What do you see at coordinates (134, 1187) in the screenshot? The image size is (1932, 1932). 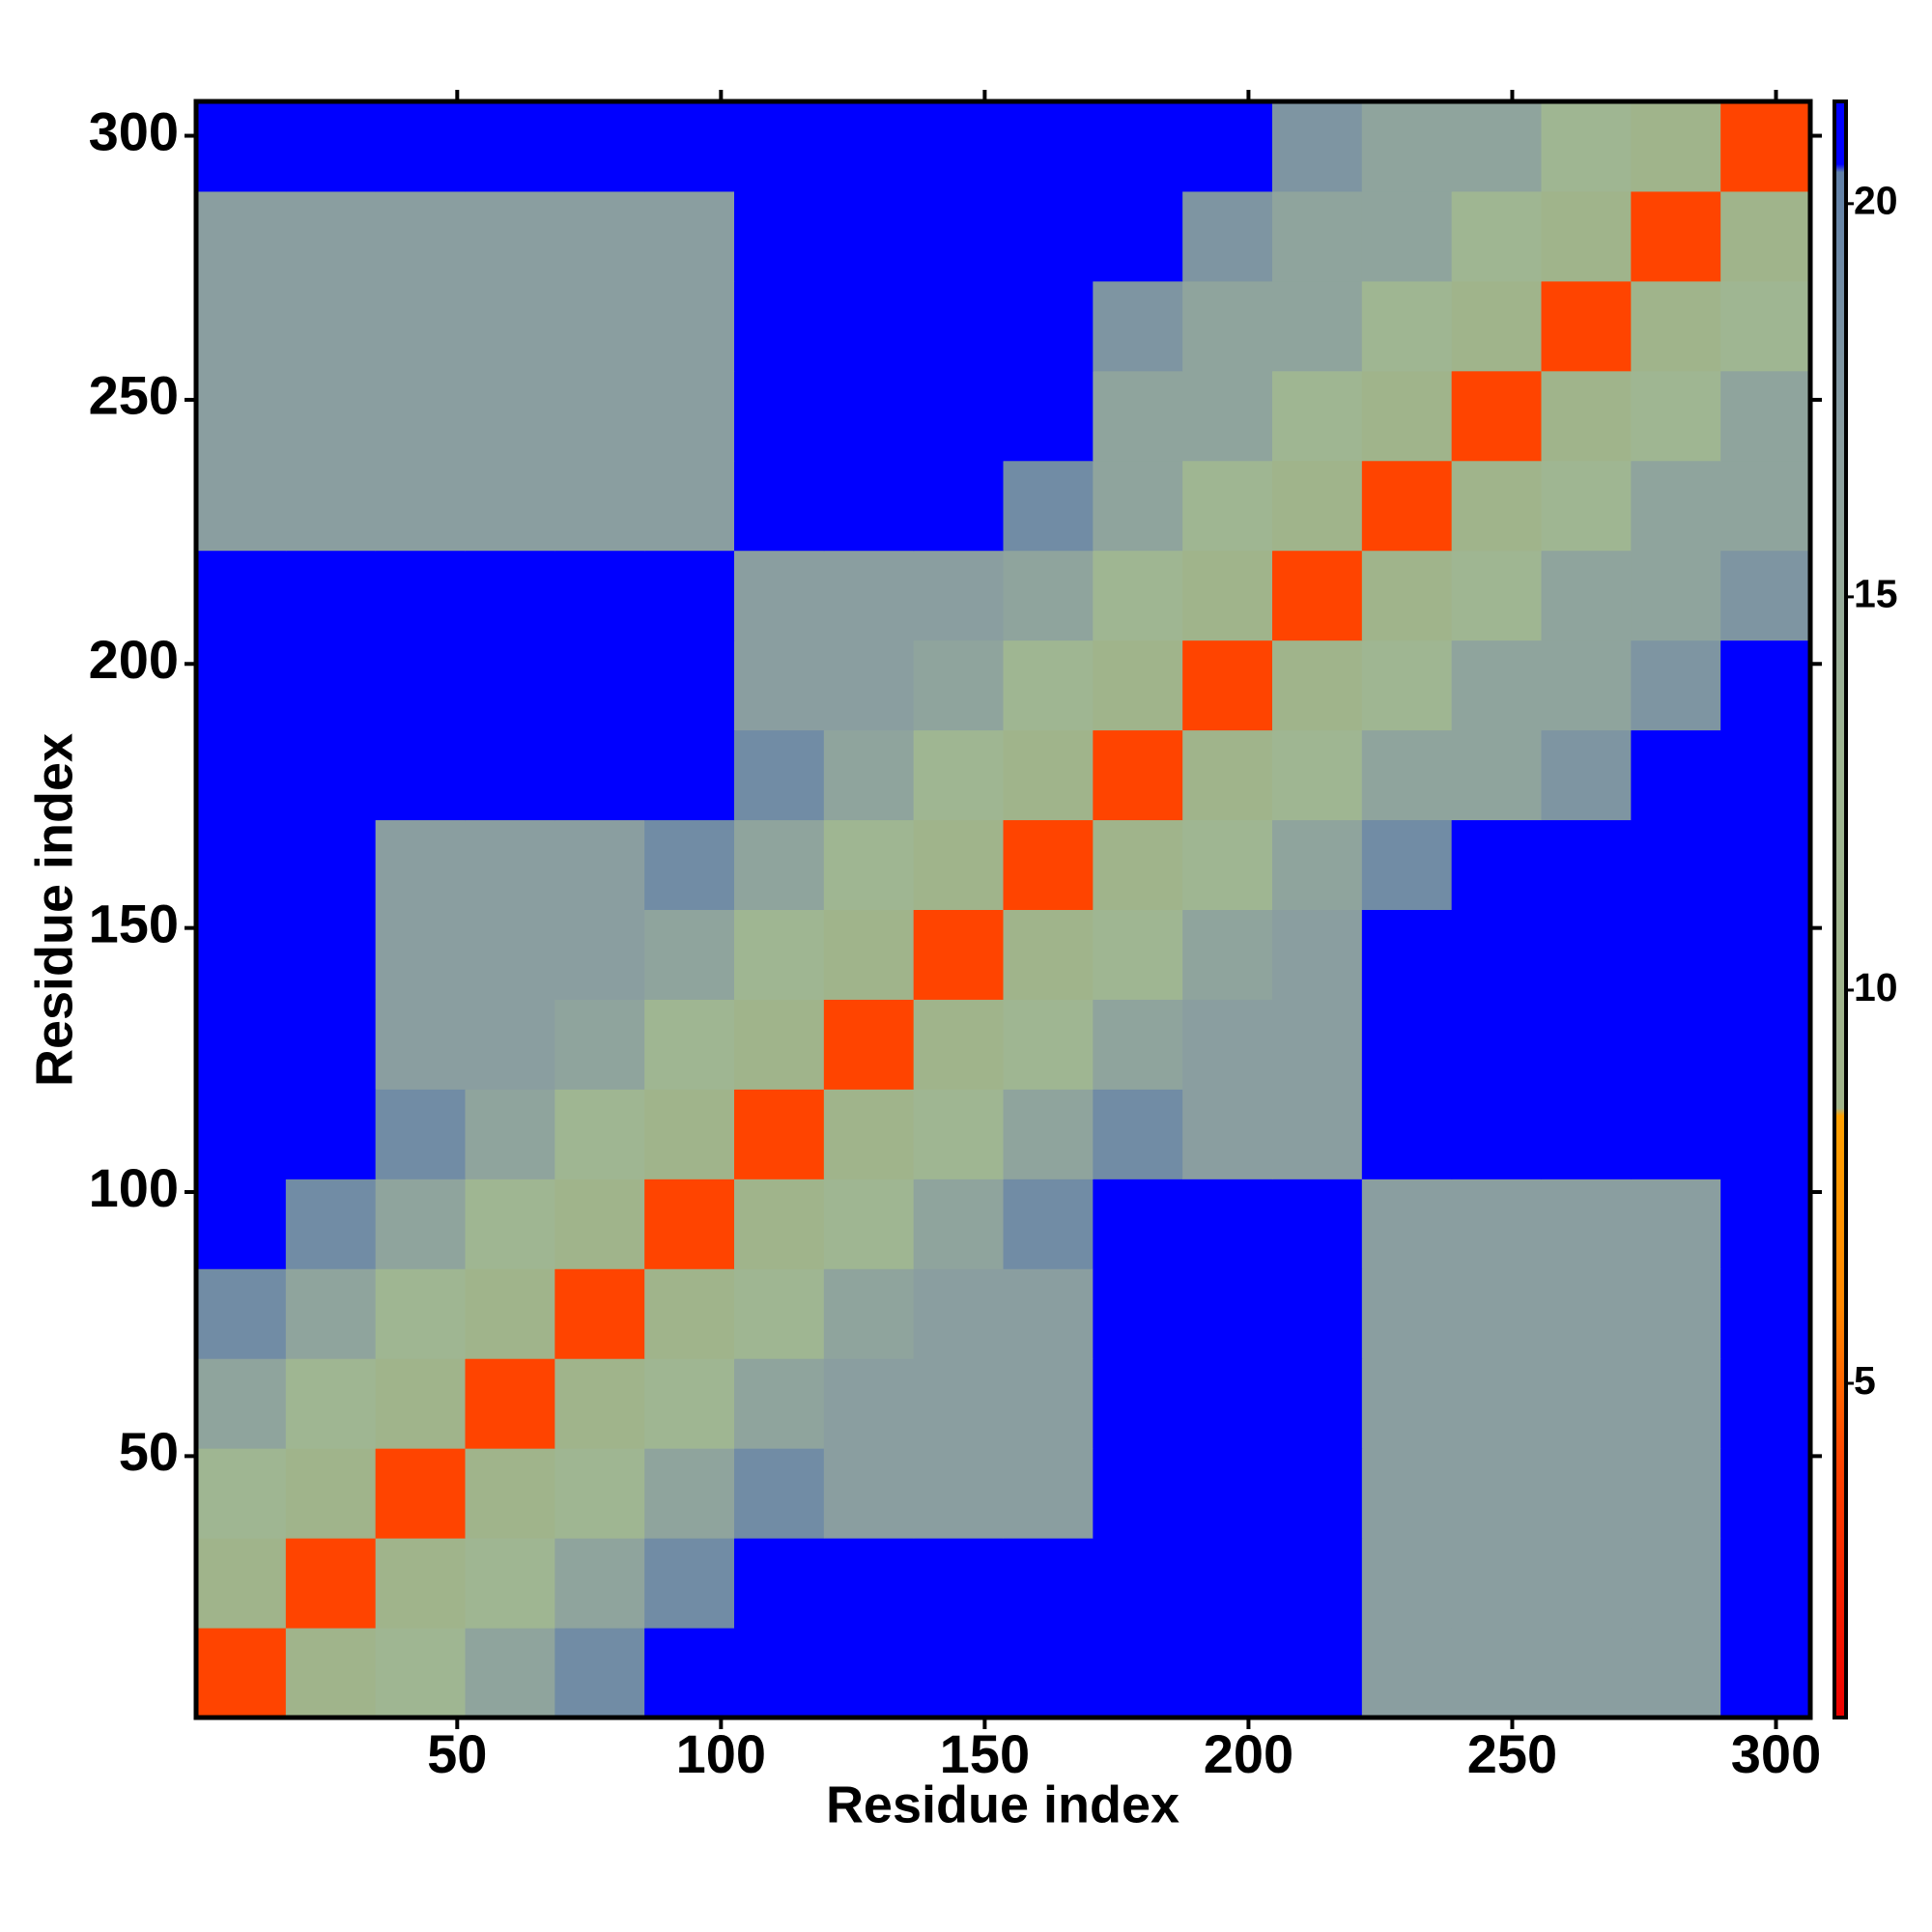 I see `y-tick-label: 100` at bounding box center [134, 1187].